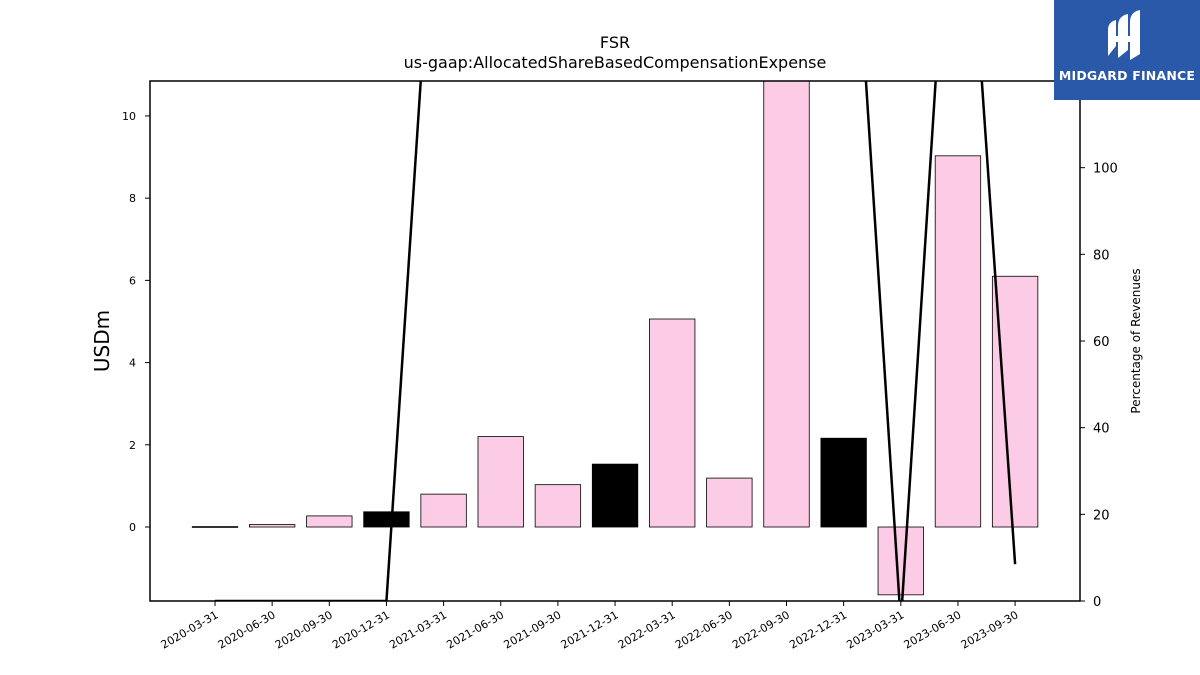  I want to click on x-tick-label: 2023-06-30, so click(933, 629).